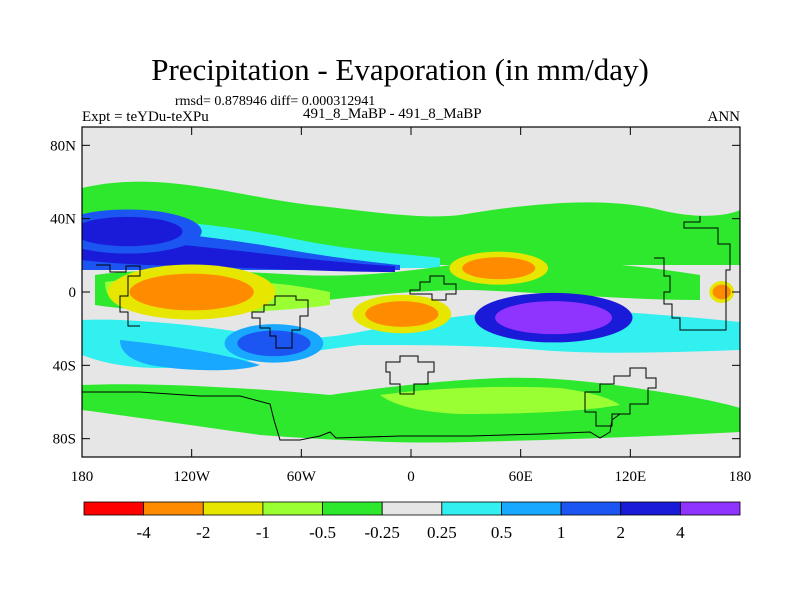  Describe the element at coordinates (63, 146) in the screenshot. I see `y-tick-label: 80N` at that location.